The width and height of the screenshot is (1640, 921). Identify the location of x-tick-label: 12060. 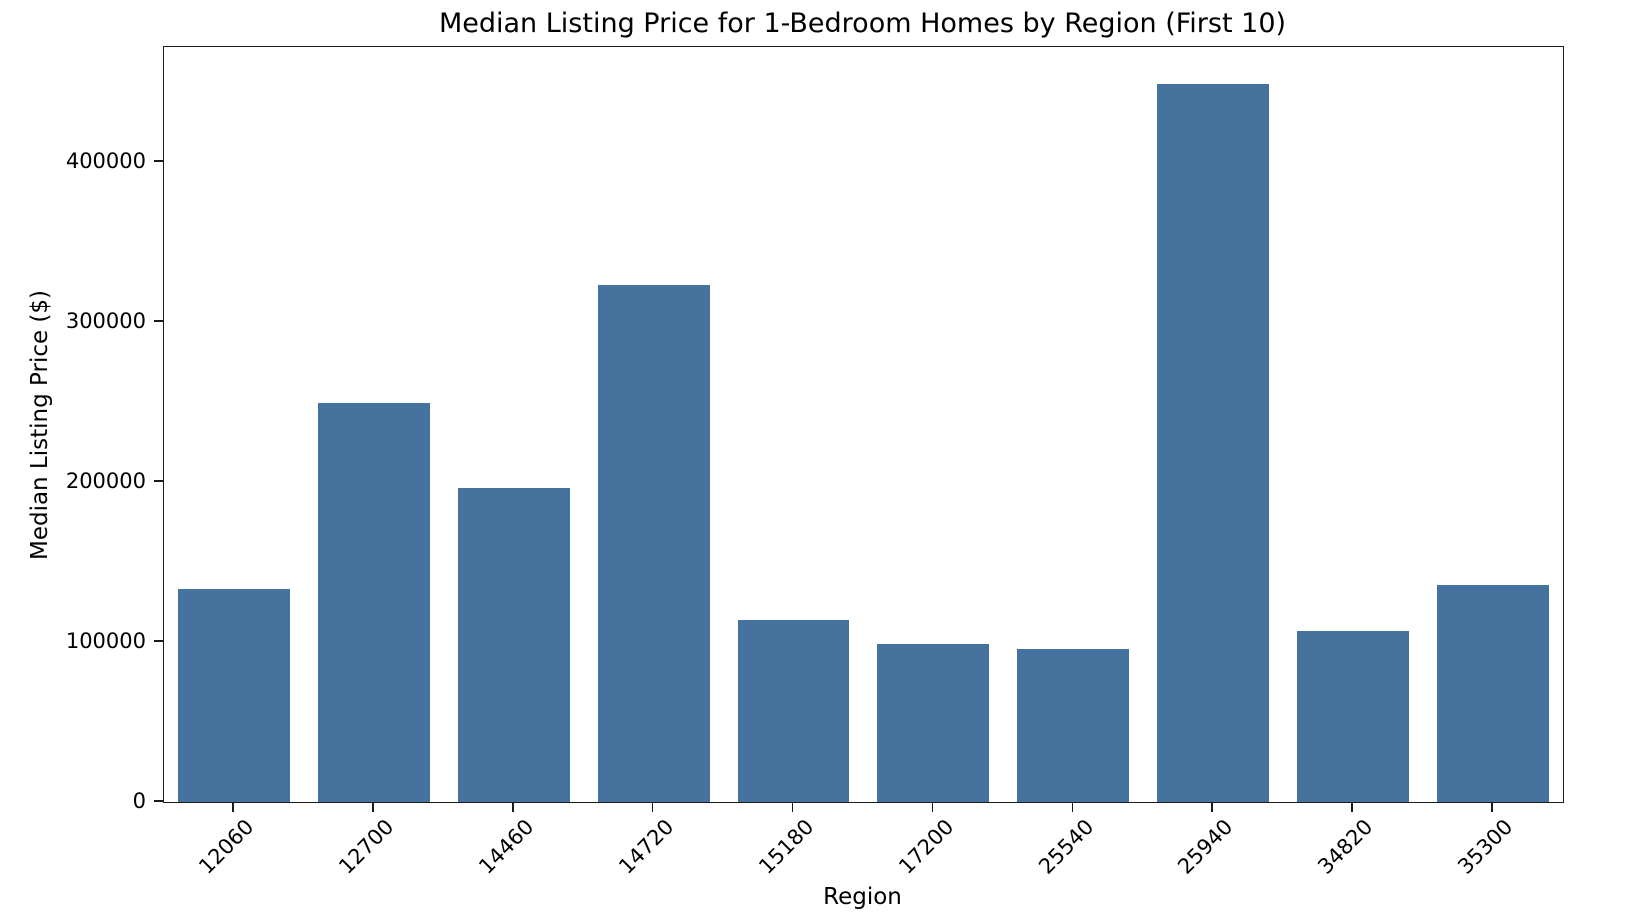
(226, 846).